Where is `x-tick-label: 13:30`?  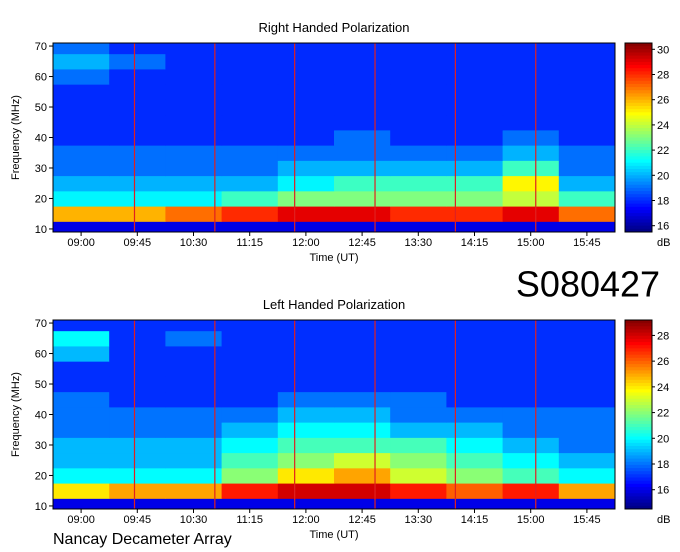
x-tick-label: 13:30 is located at coordinates (419, 243).